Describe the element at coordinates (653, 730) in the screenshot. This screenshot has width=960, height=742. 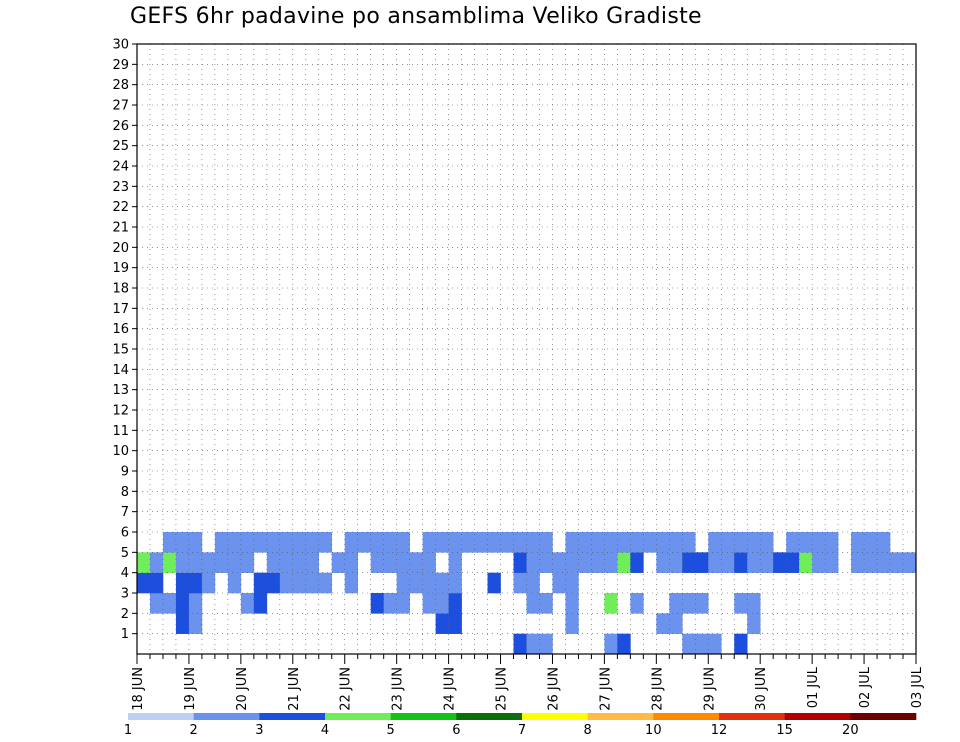
I see `legend-label: 10` at that location.